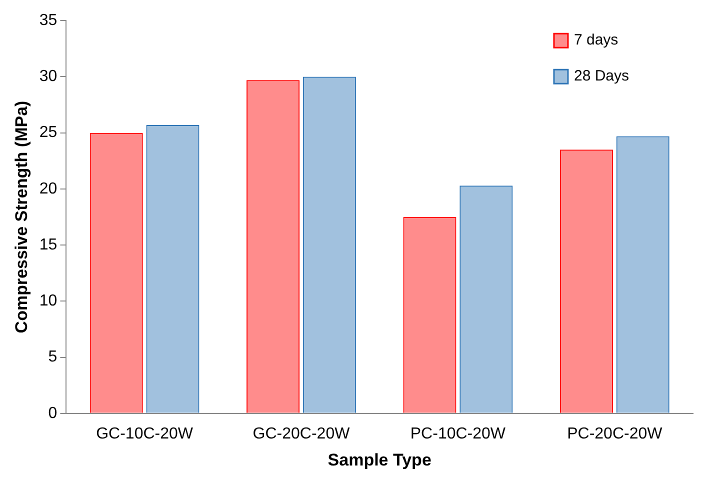 The height and width of the screenshot is (483, 713). Describe the element at coordinates (48, 77) in the screenshot. I see `y-tick-label: 30` at that location.